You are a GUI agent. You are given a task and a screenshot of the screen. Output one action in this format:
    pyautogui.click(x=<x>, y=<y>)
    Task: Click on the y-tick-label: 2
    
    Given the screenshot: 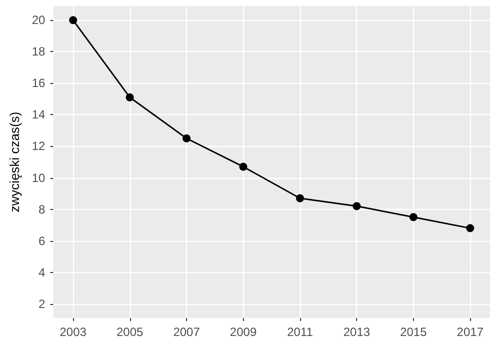 What is the action you would take?
    pyautogui.click(x=42, y=303)
    